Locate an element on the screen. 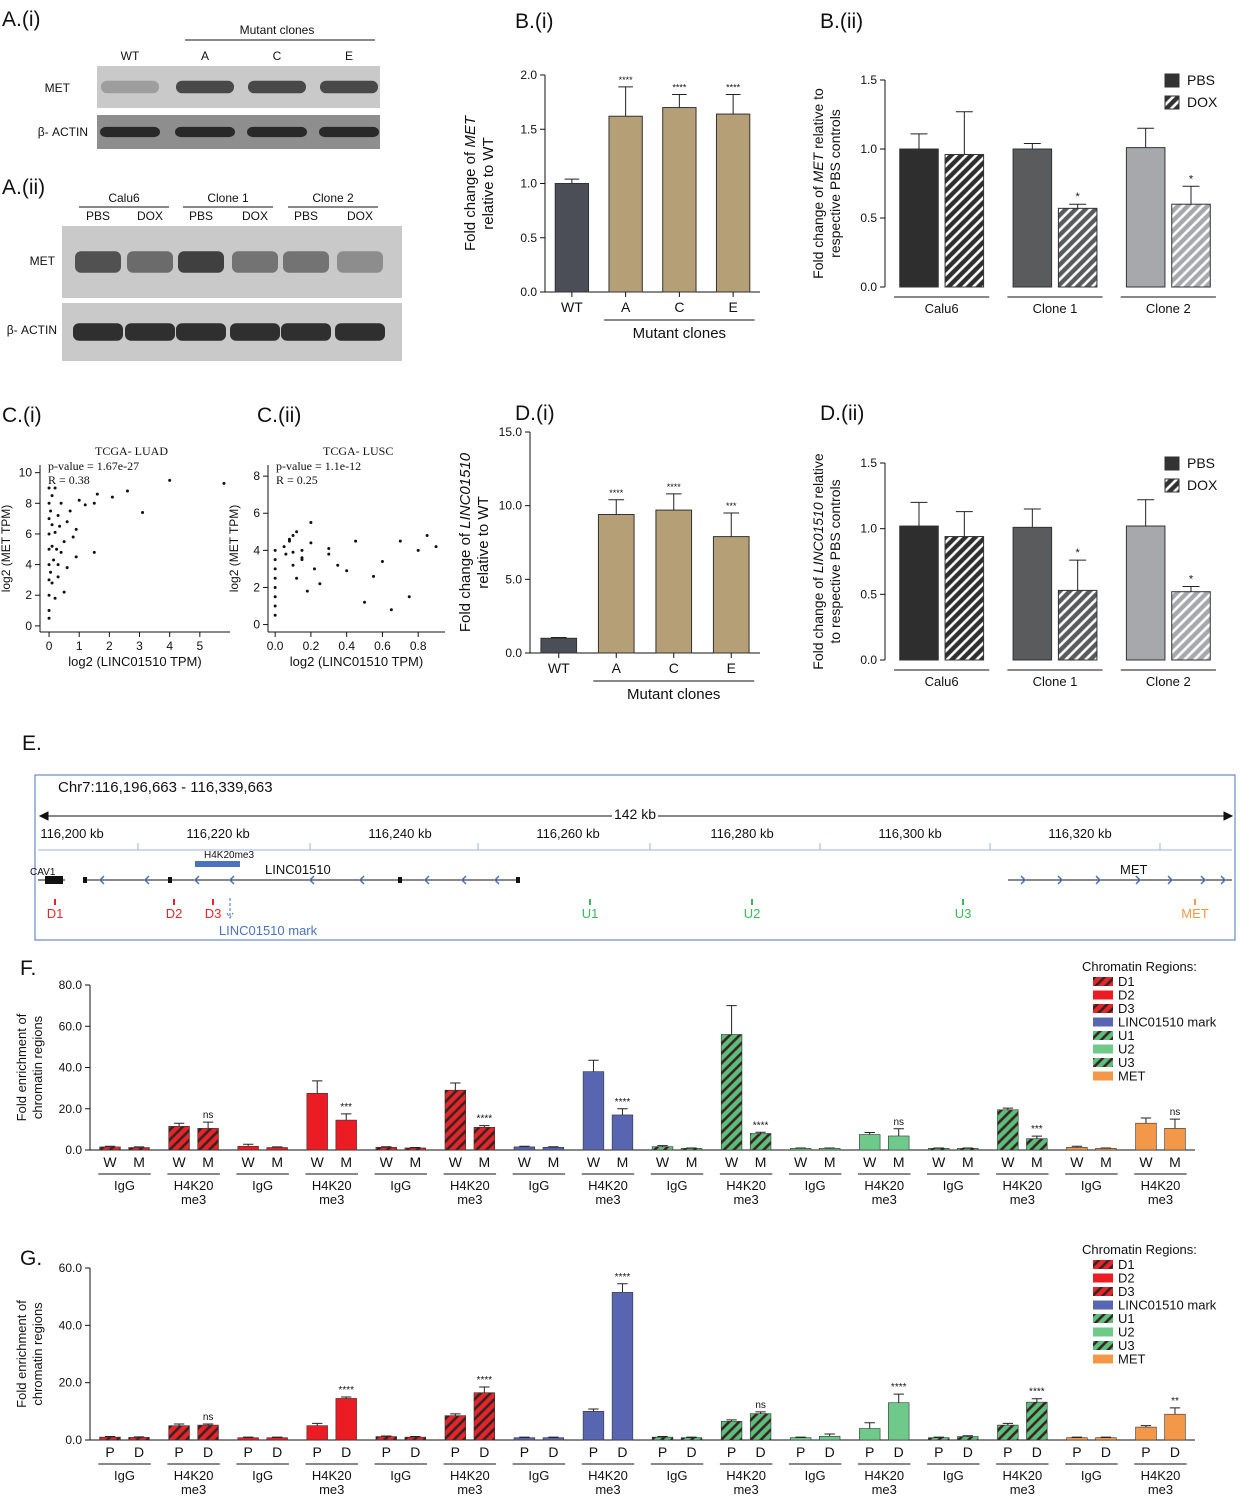 This screenshot has width=1240, height=1500. panel-label: B.(i) is located at coordinates (534, 21).